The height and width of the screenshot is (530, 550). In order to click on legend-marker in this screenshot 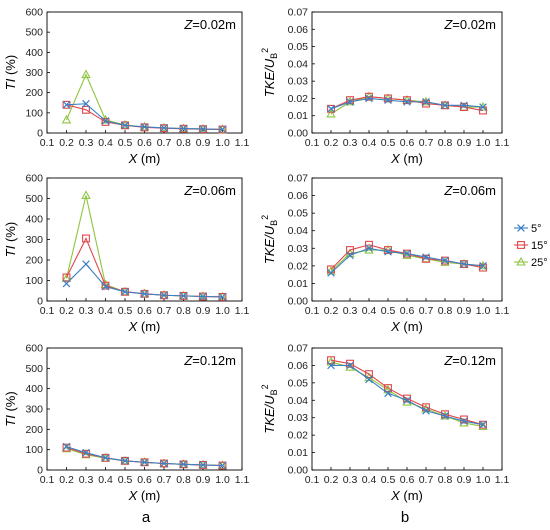, I will do `click(521, 228)`.